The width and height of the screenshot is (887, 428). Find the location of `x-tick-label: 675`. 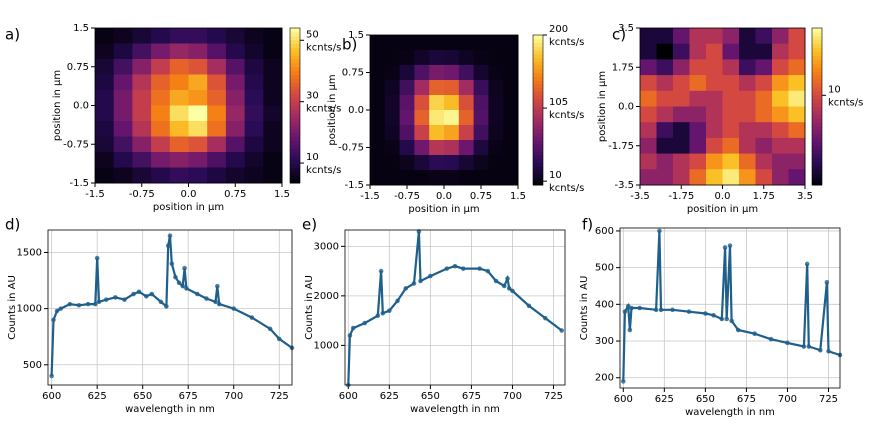

x-tick-label: 675 is located at coordinates (746, 399).